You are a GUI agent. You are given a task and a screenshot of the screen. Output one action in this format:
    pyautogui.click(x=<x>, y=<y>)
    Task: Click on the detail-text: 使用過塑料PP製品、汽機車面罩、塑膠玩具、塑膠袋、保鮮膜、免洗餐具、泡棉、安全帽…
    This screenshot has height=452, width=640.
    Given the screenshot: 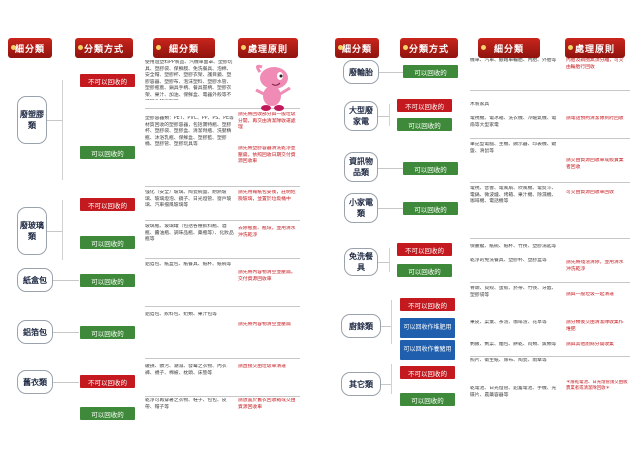 What is the action you would take?
    pyautogui.click(x=189, y=80)
    